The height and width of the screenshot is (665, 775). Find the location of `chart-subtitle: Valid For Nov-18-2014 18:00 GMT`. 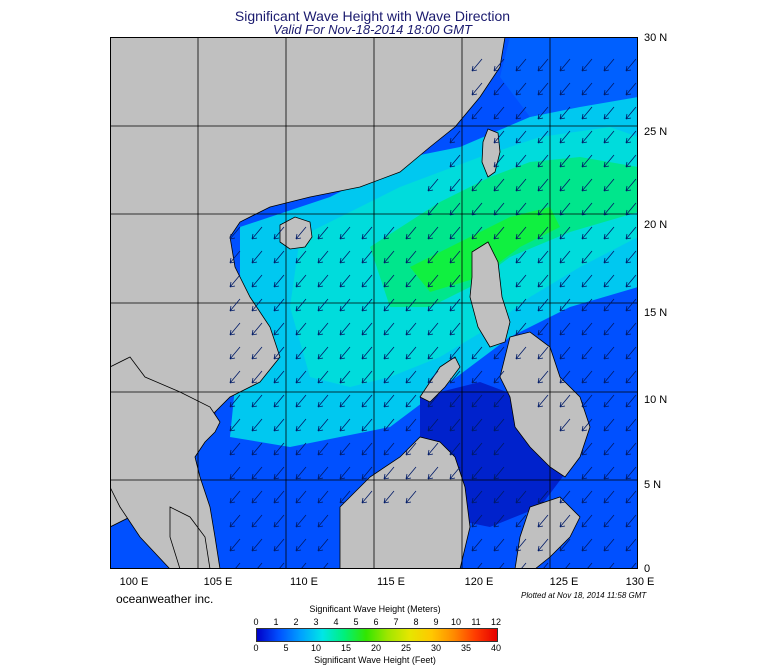

chart-subtitle: Valid For Nov-18-2014 18:00 GMT is located at coordinates (372, 29).